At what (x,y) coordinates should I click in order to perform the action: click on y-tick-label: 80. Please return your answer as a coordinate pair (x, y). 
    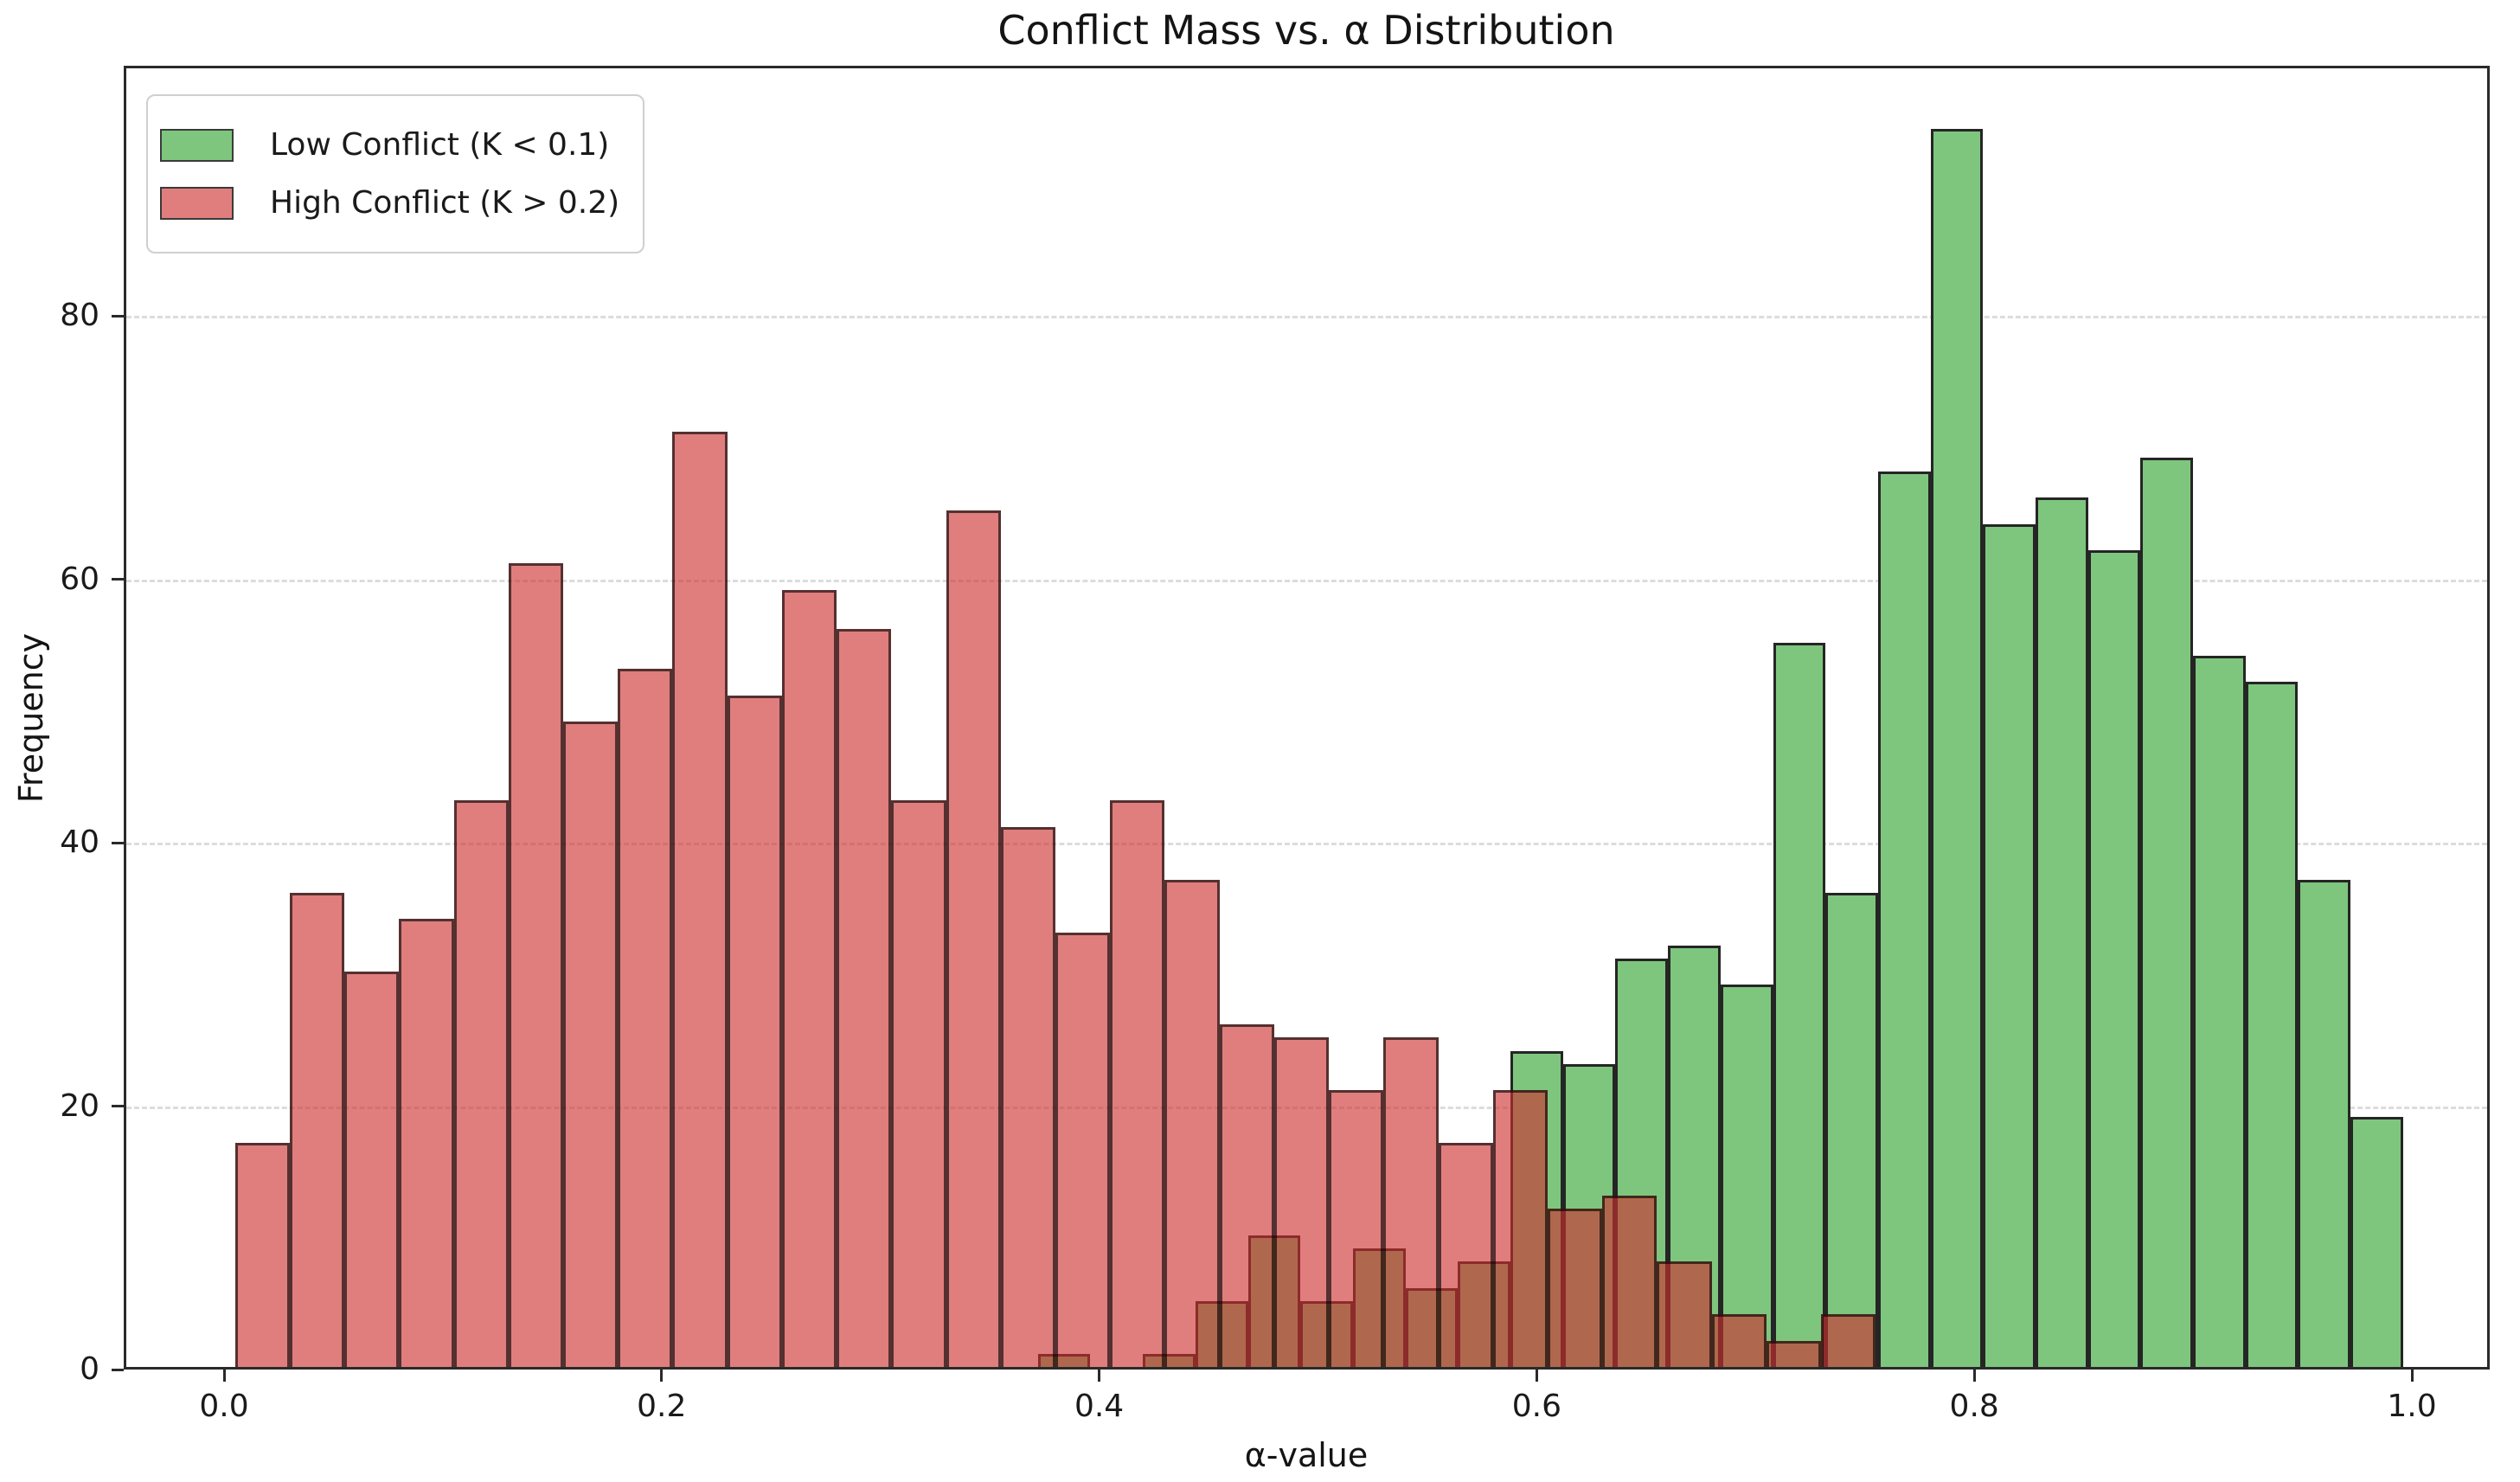
    Looking at the image, I should click on (79, 315).